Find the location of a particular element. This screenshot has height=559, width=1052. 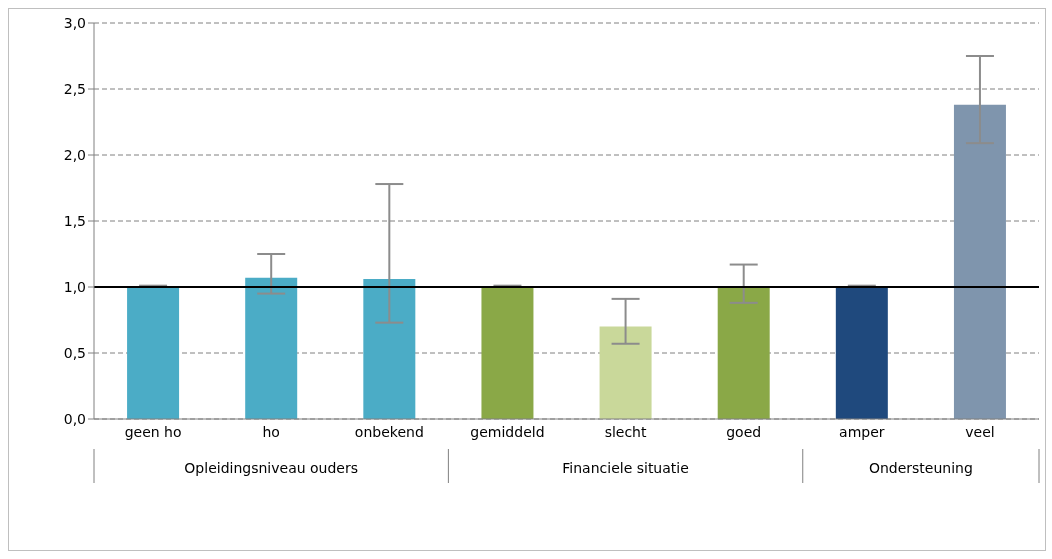

x-tick-label: ho is located at coordinates (271, 431).